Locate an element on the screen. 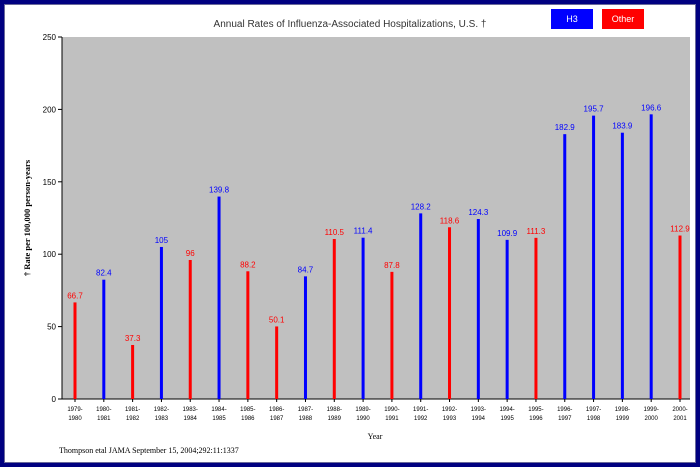 Image resolution: width=700 pixels, height=467 pixels. x-tick-label-line1: 1989- is located at coordinates (362, 410).